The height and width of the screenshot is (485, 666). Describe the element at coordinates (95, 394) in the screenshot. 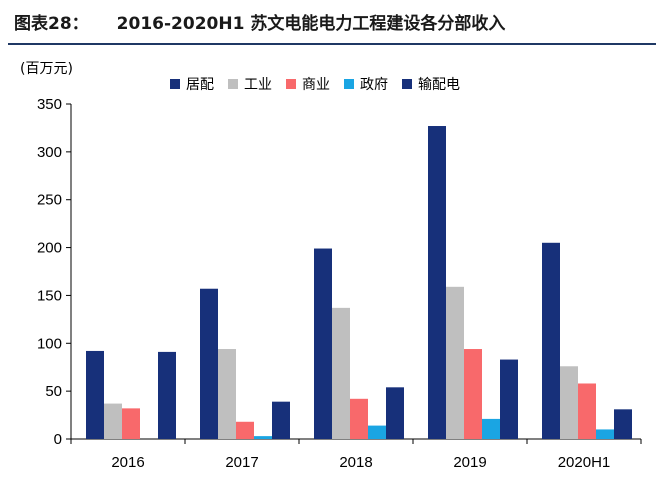

I see `bar-居配-2016` at that location.